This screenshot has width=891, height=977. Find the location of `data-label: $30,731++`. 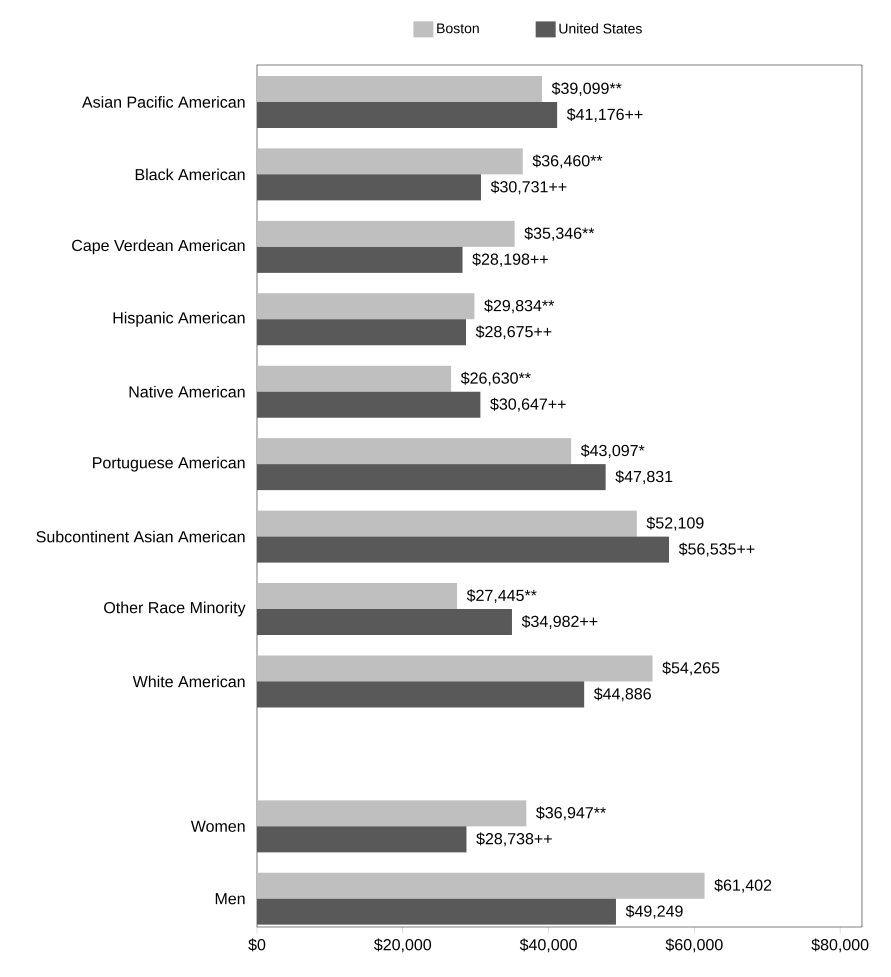

data-label: $30,731++ is located at coordinates (528, 187).